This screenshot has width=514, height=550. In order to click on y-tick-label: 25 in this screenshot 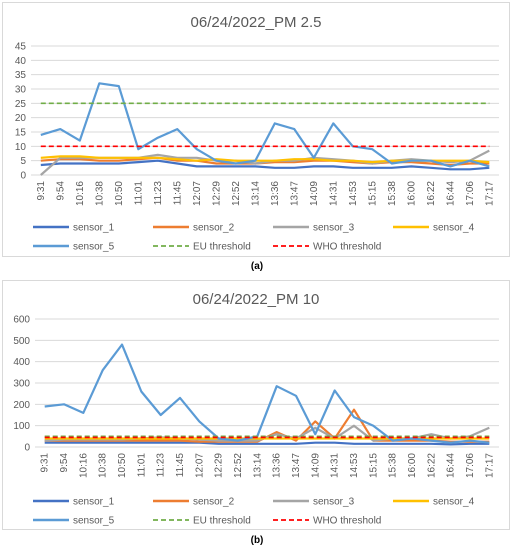, I will do `click(21, 104)`.